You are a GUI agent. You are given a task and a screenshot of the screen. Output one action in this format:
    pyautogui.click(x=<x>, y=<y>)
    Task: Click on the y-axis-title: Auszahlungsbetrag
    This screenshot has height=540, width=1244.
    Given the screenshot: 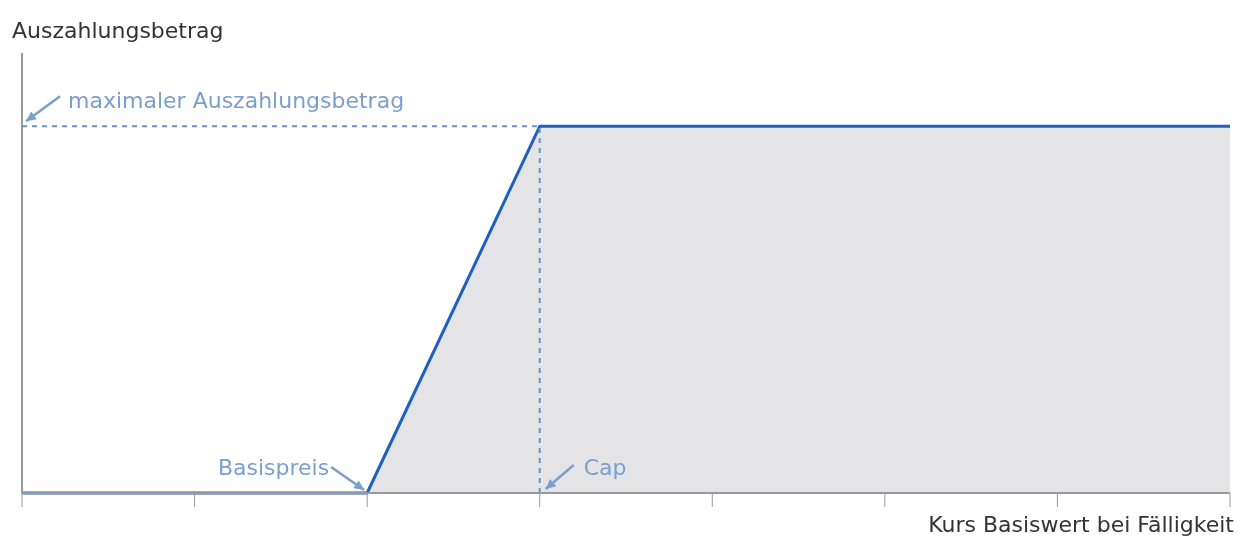 What is the action you would take?
    pyautogui.click(x=118, y=30)
    